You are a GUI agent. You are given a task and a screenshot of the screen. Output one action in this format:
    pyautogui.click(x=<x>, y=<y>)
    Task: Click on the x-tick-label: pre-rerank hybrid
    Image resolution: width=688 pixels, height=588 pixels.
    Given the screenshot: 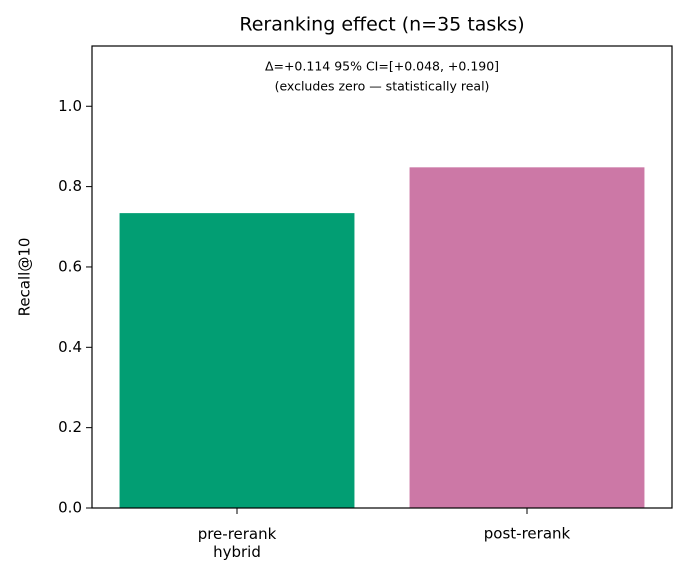 What is the action you would take?
    pyautogui.click(x=237, y=543)
    